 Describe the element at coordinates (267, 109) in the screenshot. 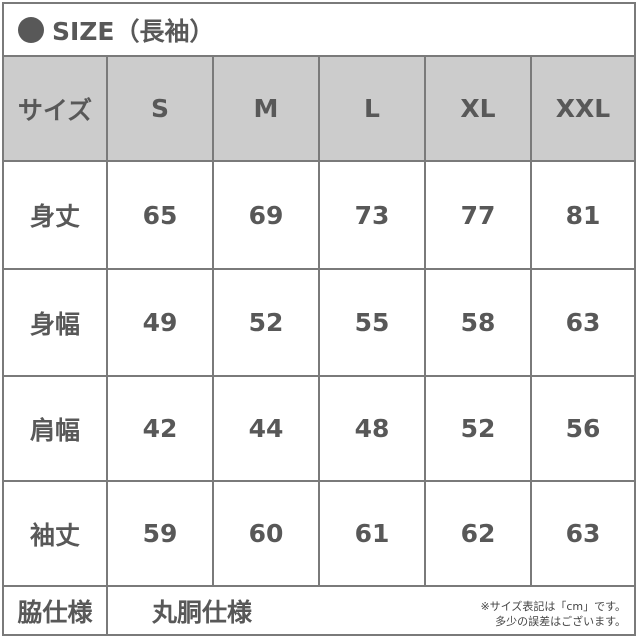

I see `header-size: M` at that location.